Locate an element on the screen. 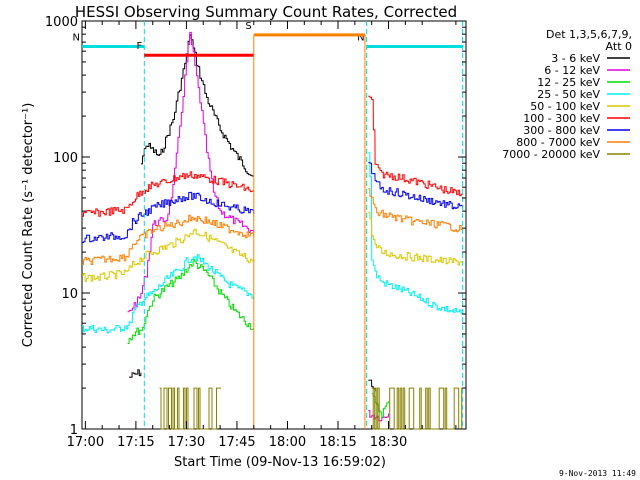 The width and height of the screenshot is (640, 480). x-tick-label: 18:15 is located at coordinates (337, 442).